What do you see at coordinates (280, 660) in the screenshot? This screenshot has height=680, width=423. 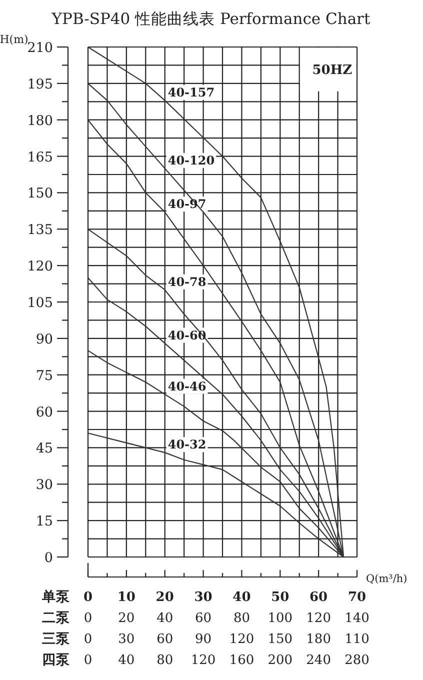 I see `text: 200` at bounding box center [280, 660].